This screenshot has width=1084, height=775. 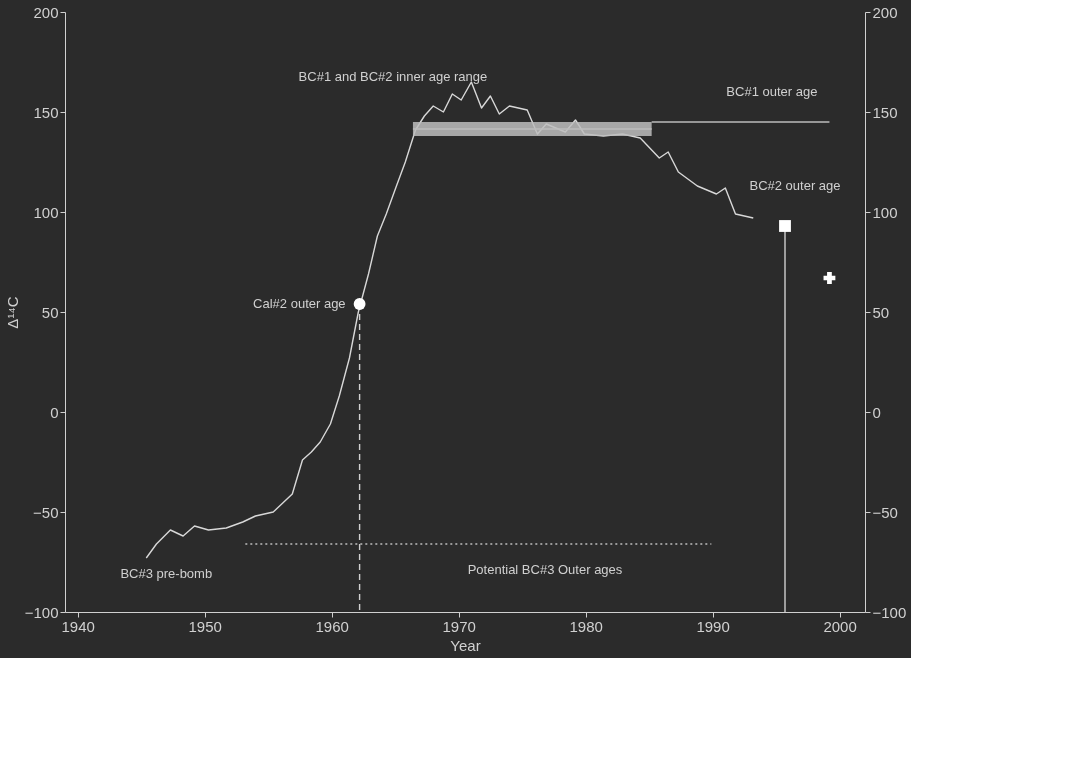 What do you see at coordinates (46, 212) in the screenshot?
I see `y-tick-label: 100` at bounding box center [46, 212].